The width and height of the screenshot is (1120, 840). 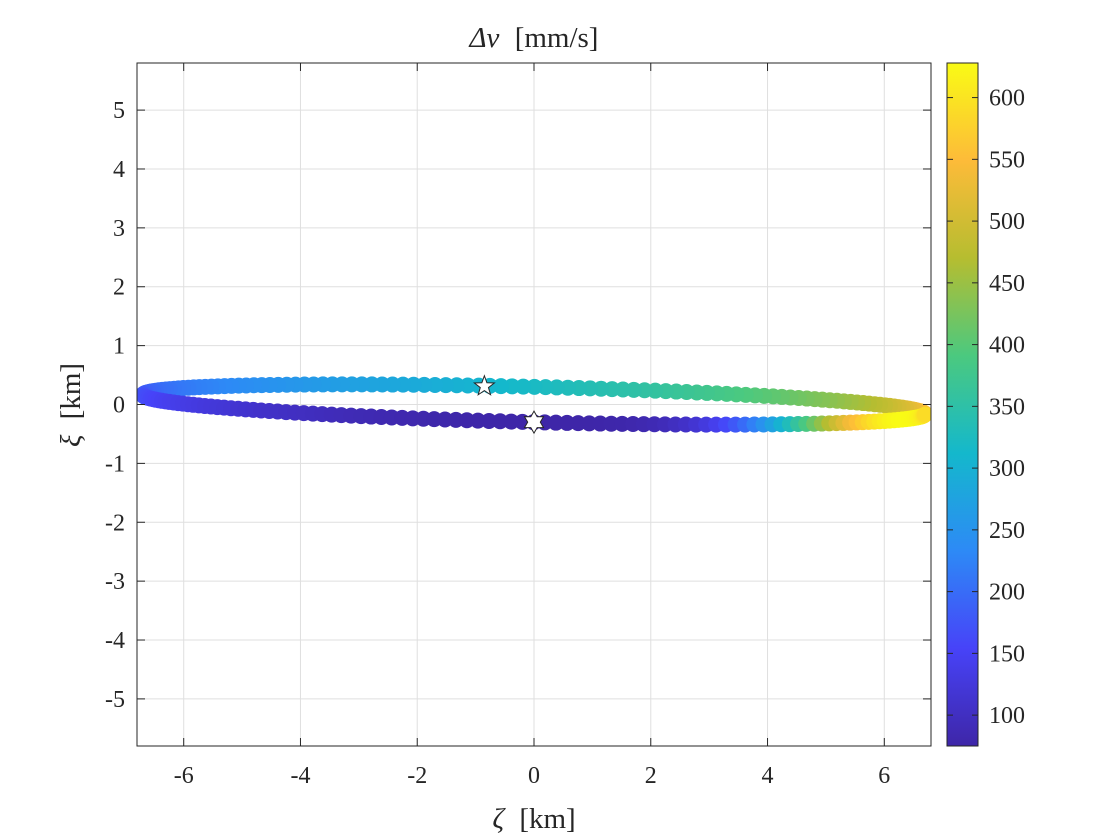 What do you see at coordinates (119, 288) in the screenshot?
I see `y-tick-label: 2` at bounding box center [119, 288].